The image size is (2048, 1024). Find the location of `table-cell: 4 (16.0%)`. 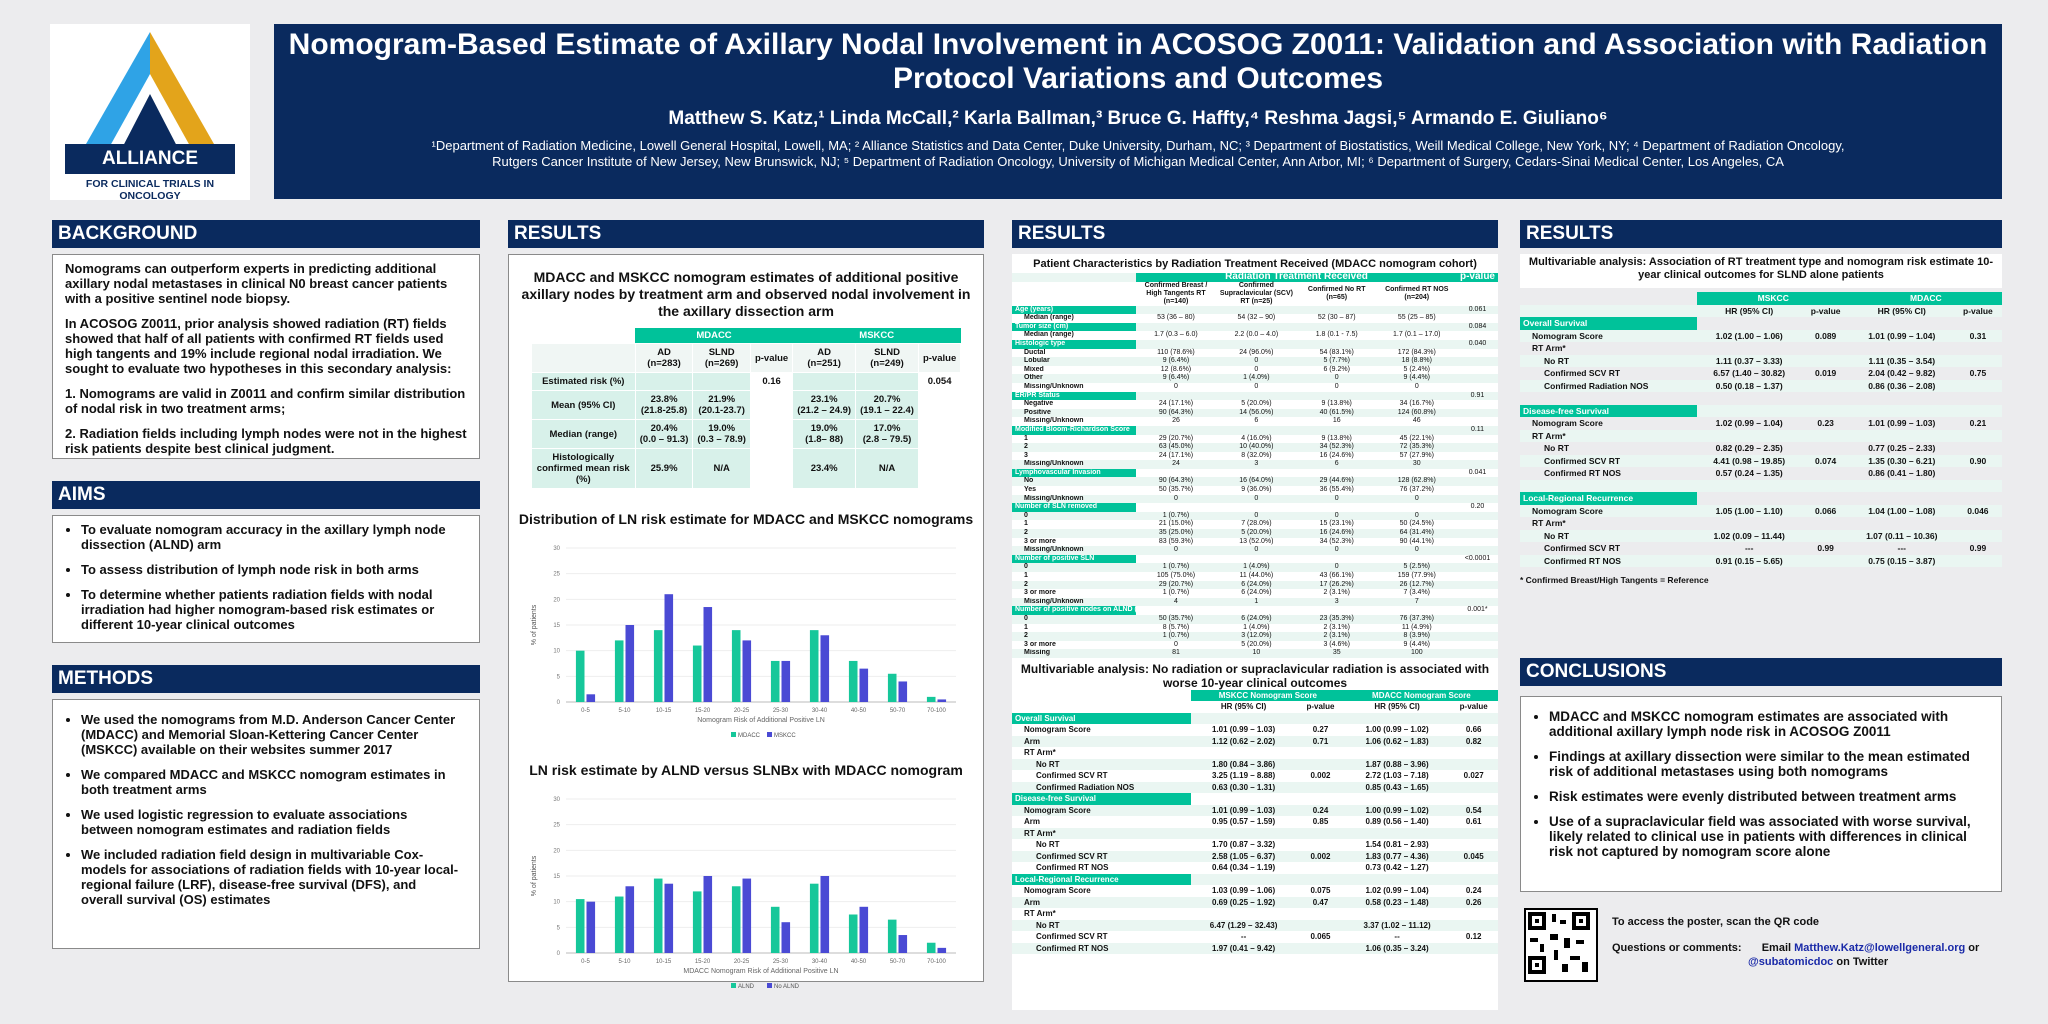

table-cell: 4 (16.0%) is located at coordinates (1256, 438).